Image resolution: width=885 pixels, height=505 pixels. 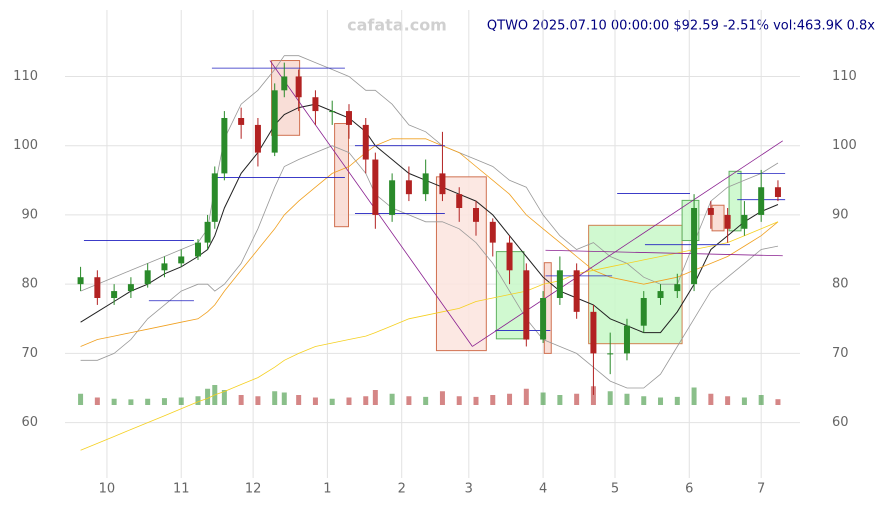 What do you see at coordinates (844, 145) in the screenshot?
I see `y-tick-label-right: 100` at bounding box center [844, 145].